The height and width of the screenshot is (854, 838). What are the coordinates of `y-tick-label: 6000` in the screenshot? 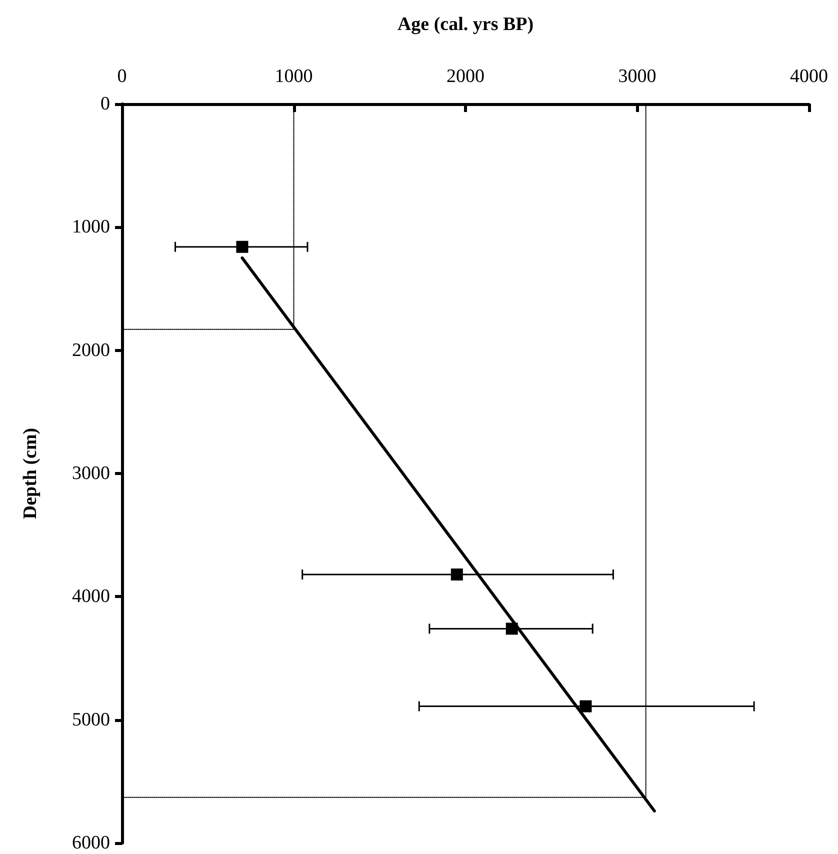 It's located at (91, 843).